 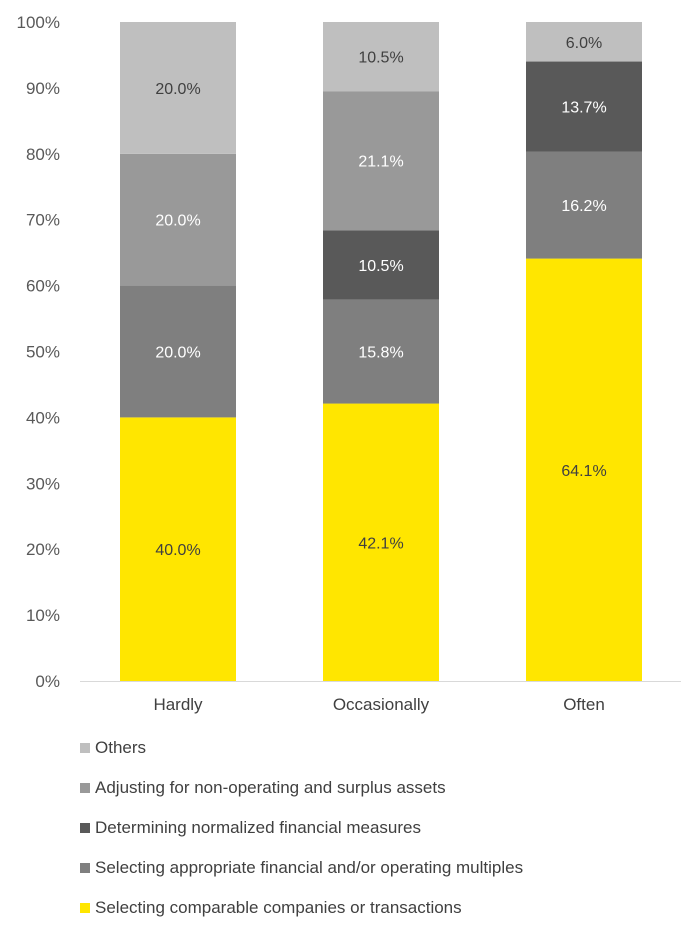 I want to click on y-tick-label: 100%, so click(x=38, y=22).